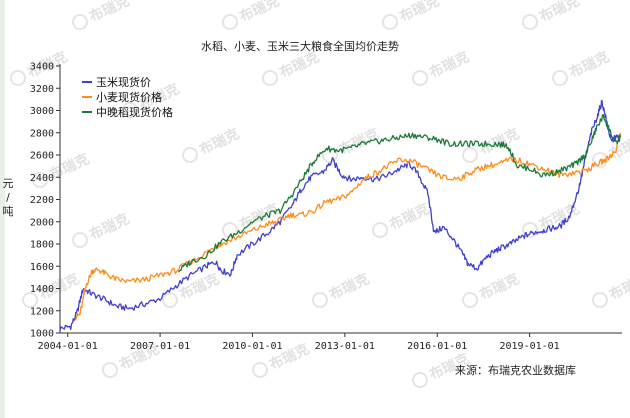 Image resolution: width=630 pixels, height=418 pixels. I want to click on legend-label: 中晚稻现货价格, so click(134, 112).